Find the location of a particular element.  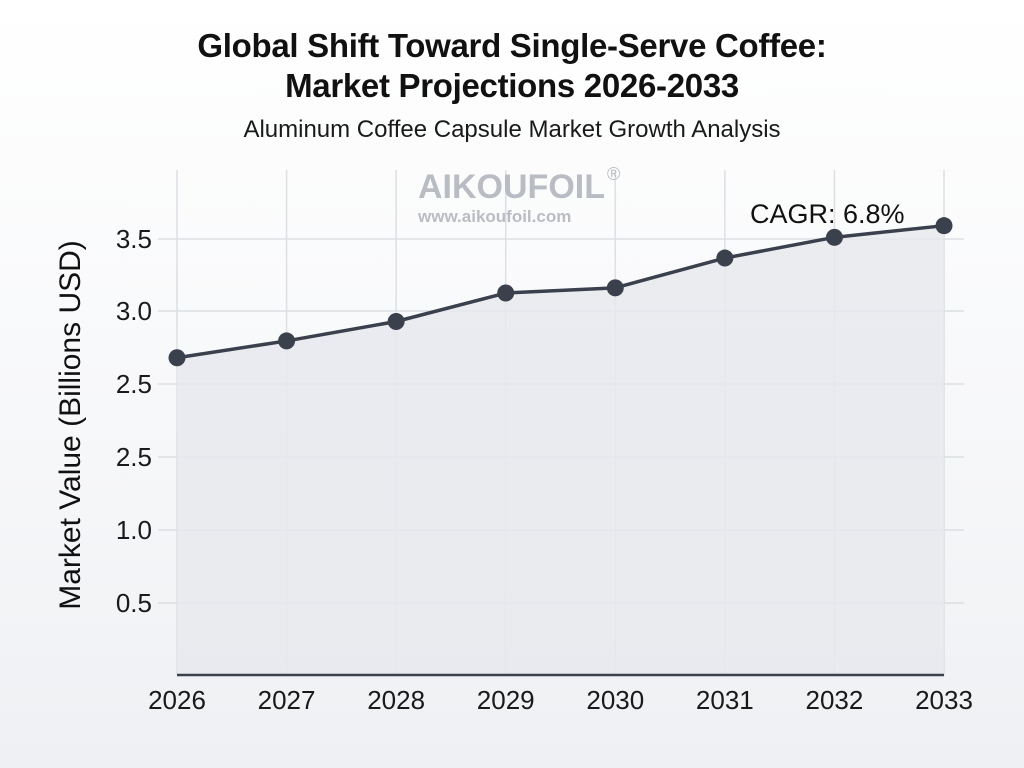

y-axis-ticks: 3.5 3.0 2.5 2.5 1.0 0.5 is located at coordinates (134, 421).